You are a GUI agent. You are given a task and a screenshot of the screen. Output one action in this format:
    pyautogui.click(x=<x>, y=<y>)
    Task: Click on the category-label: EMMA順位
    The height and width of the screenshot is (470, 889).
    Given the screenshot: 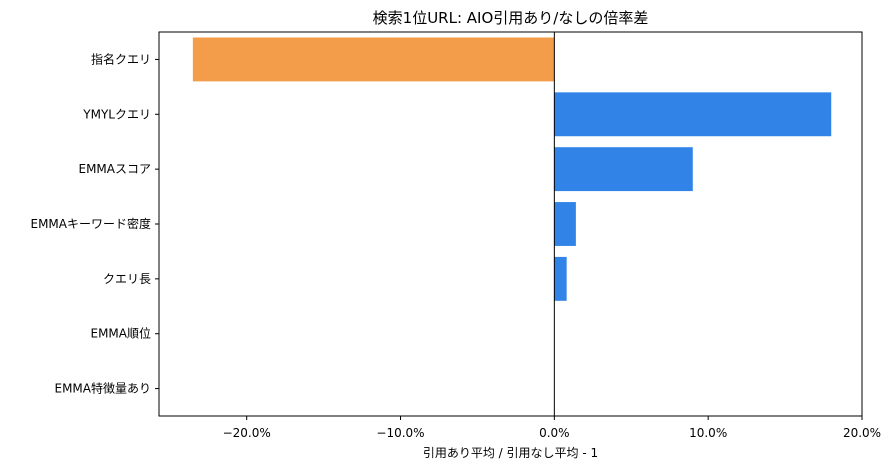 What is the action you would take?
    pyautogui.click(x=121, y=333)
    